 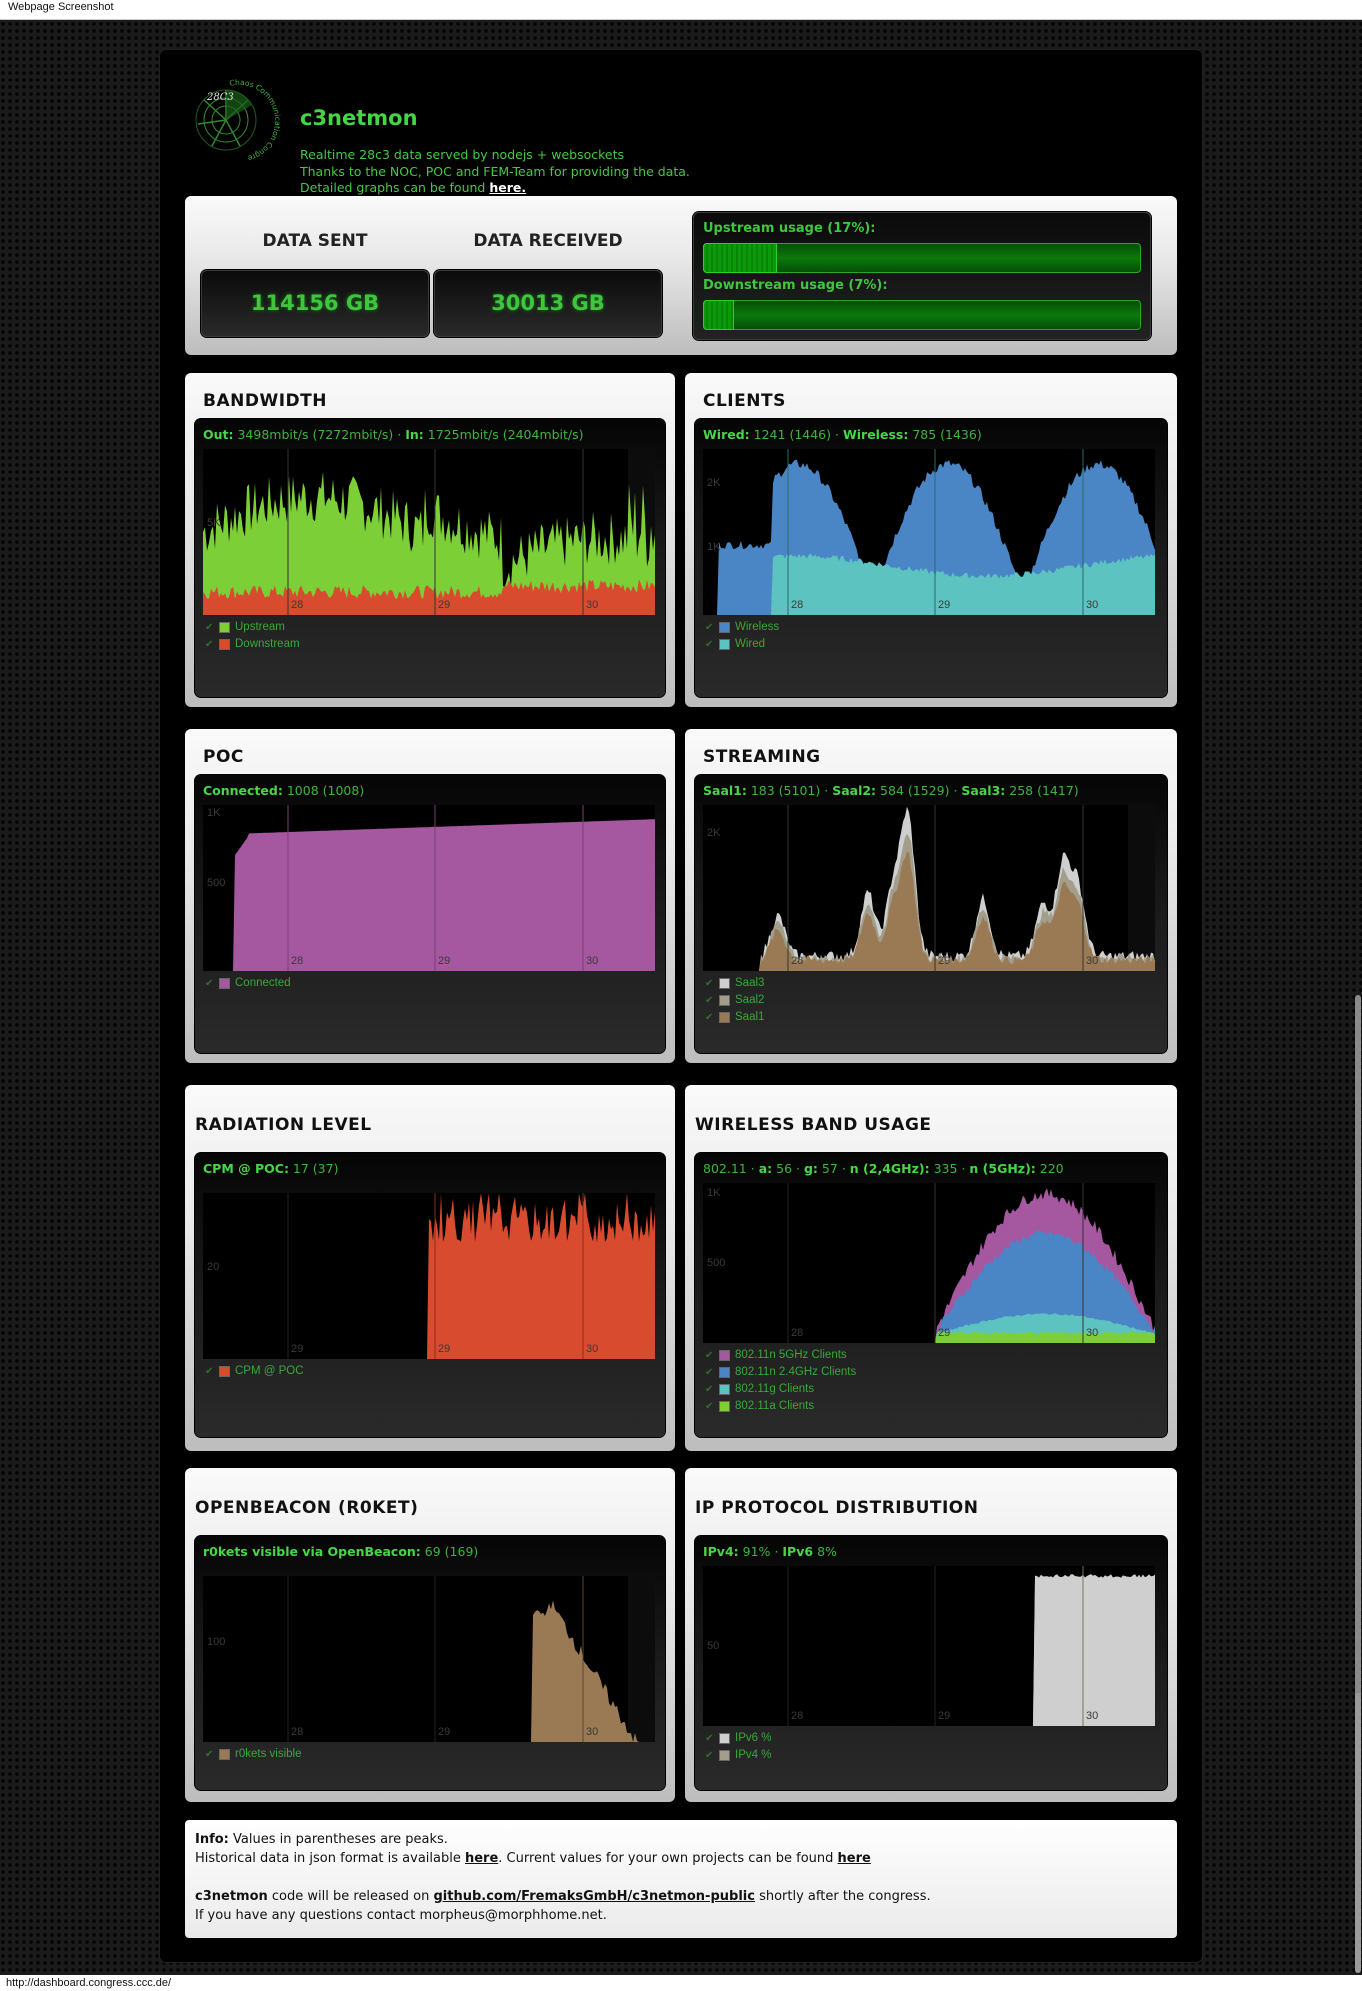 What do you see at coordinates (681, 1983) in the screenshot?
I see `browser-status-bar: http://dashboard.congress.ccc.de/` at bounding box center [681, 1983].